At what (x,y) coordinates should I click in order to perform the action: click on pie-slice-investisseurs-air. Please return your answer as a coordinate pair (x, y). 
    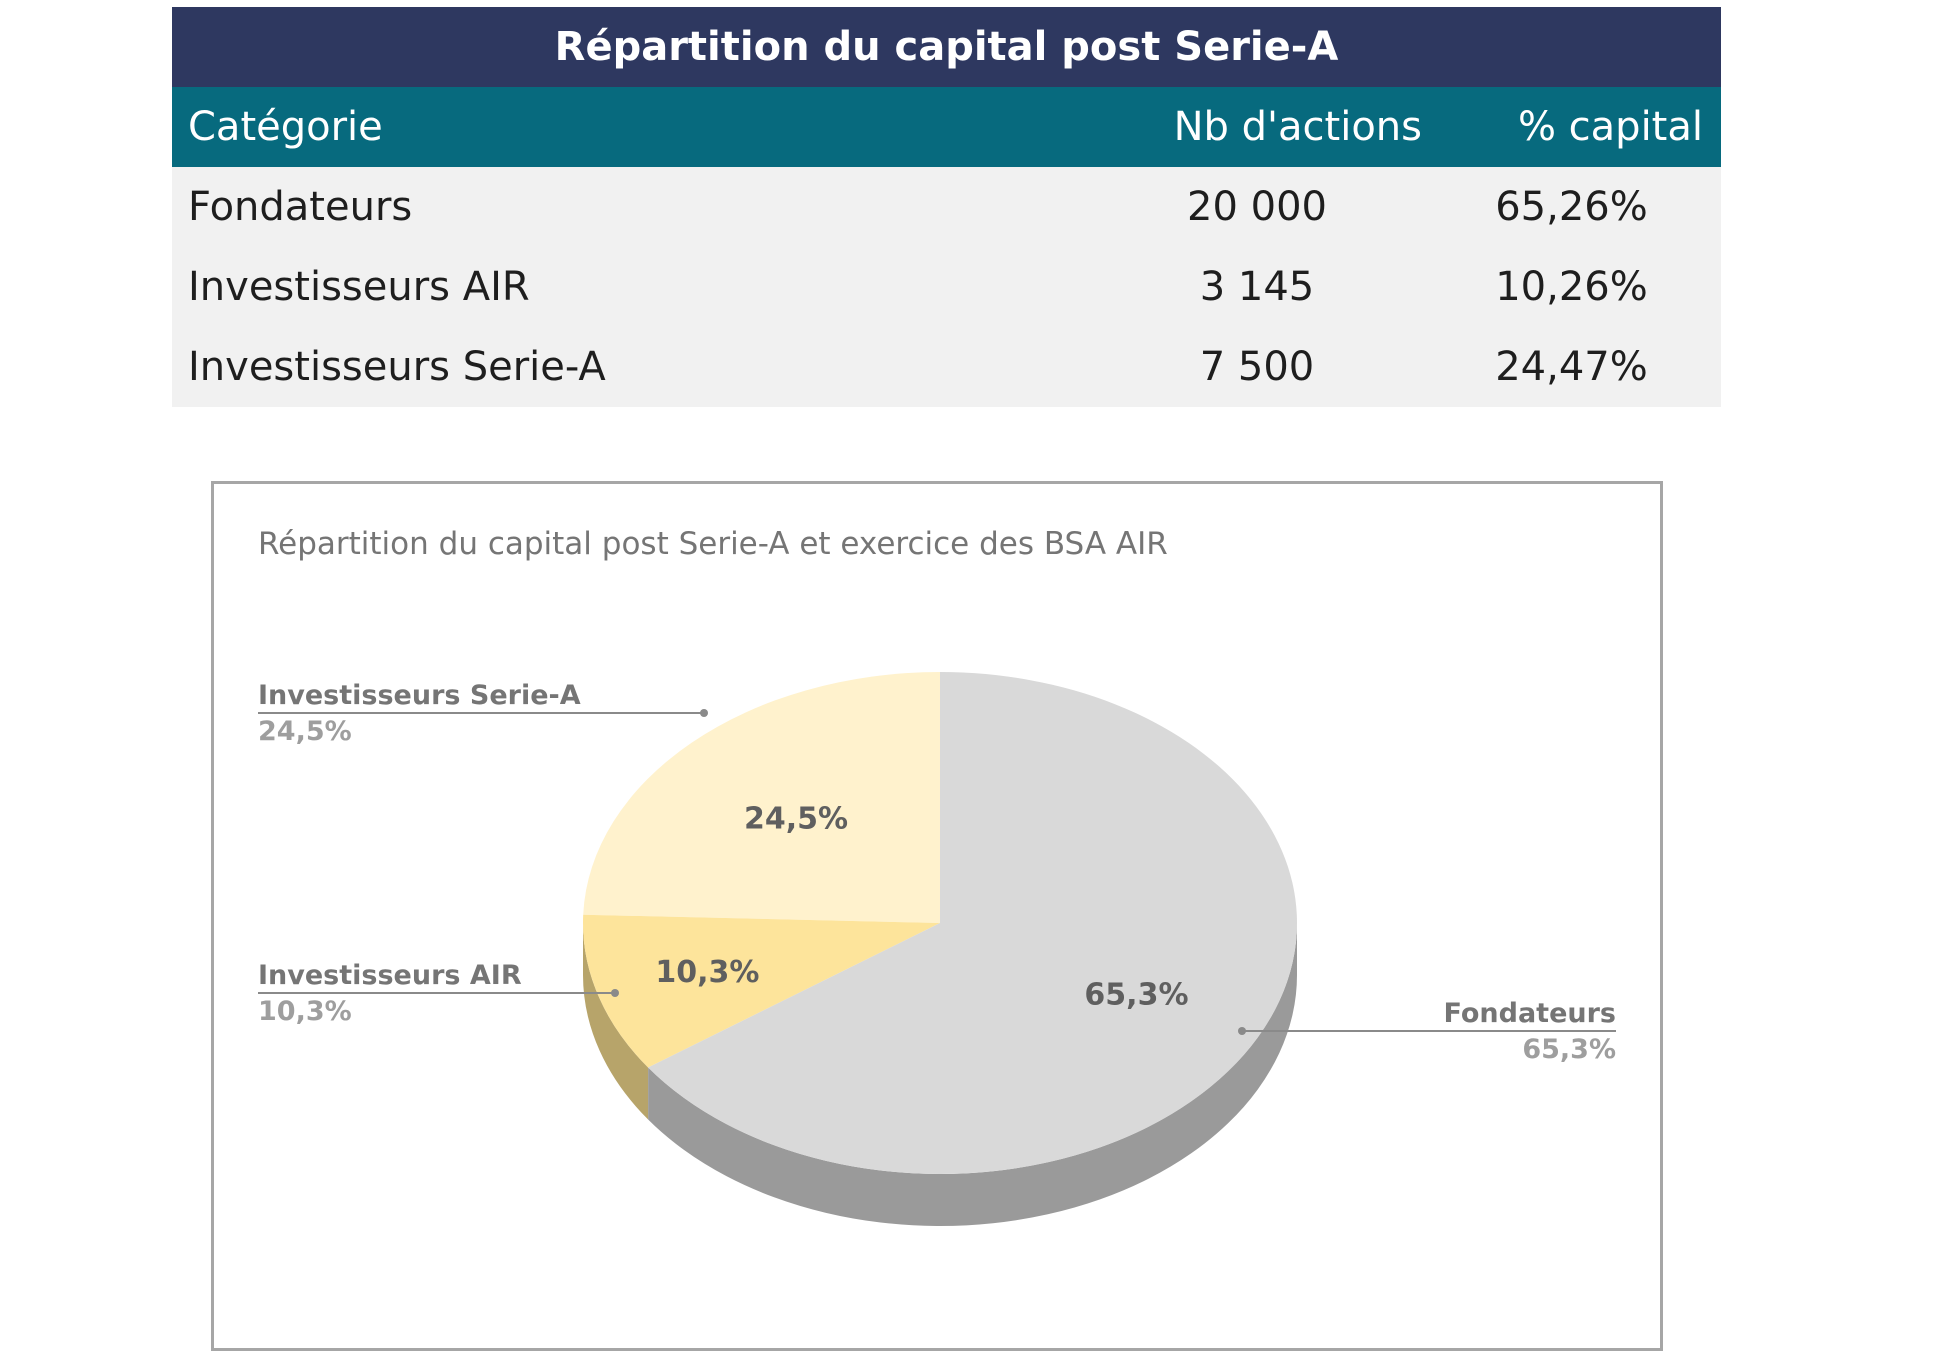
    Looking at the image, I should click on (761, 991).